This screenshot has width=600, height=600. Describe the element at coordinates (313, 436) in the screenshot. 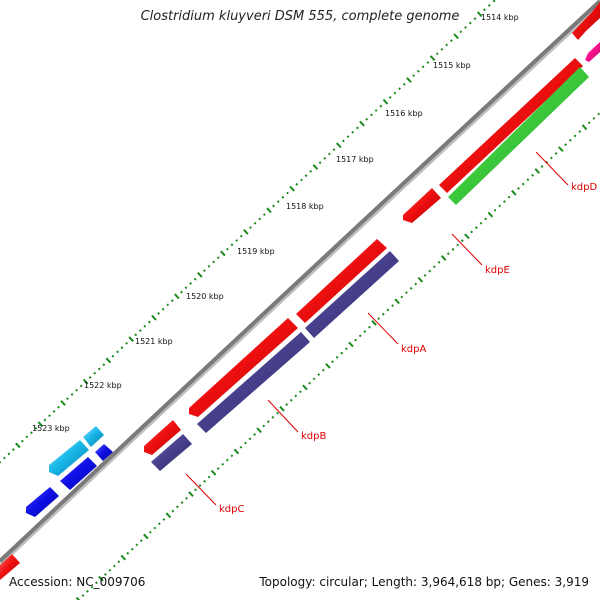

I see `gene-label-kdpb: kdpB` at that location.